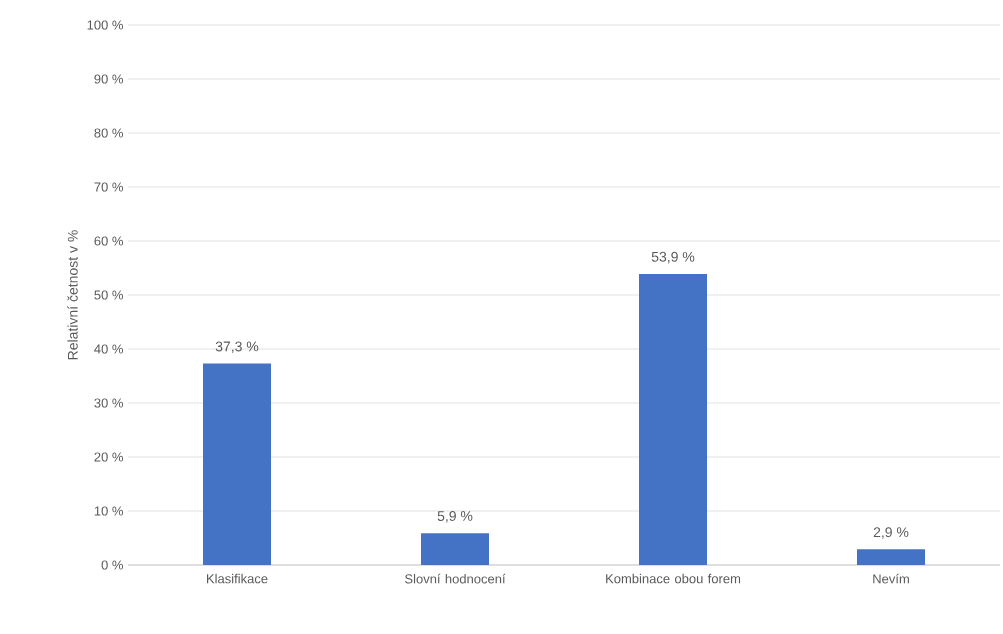 This screenshot has width=1003, height=634. Describe the element at coordinates (455, 517) in the screenshot. I see `data-label: 5,9 %` at that location.